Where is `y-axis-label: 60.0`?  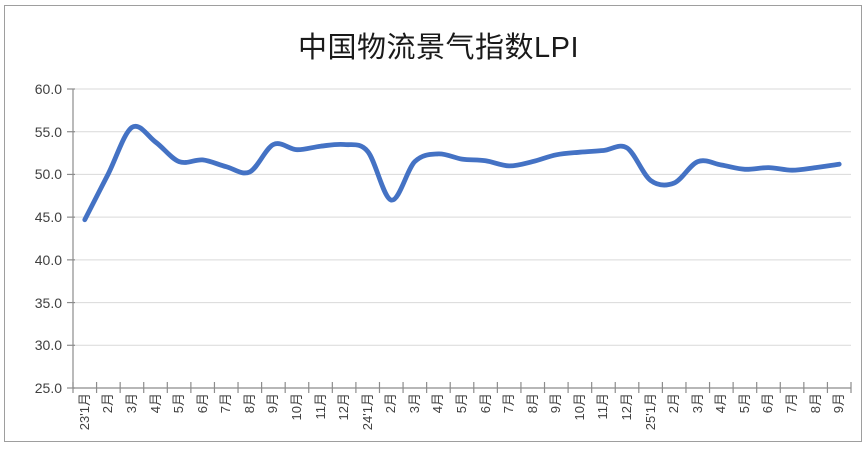
y-axis-label: 60.0 is located at coordinates (48, 89).